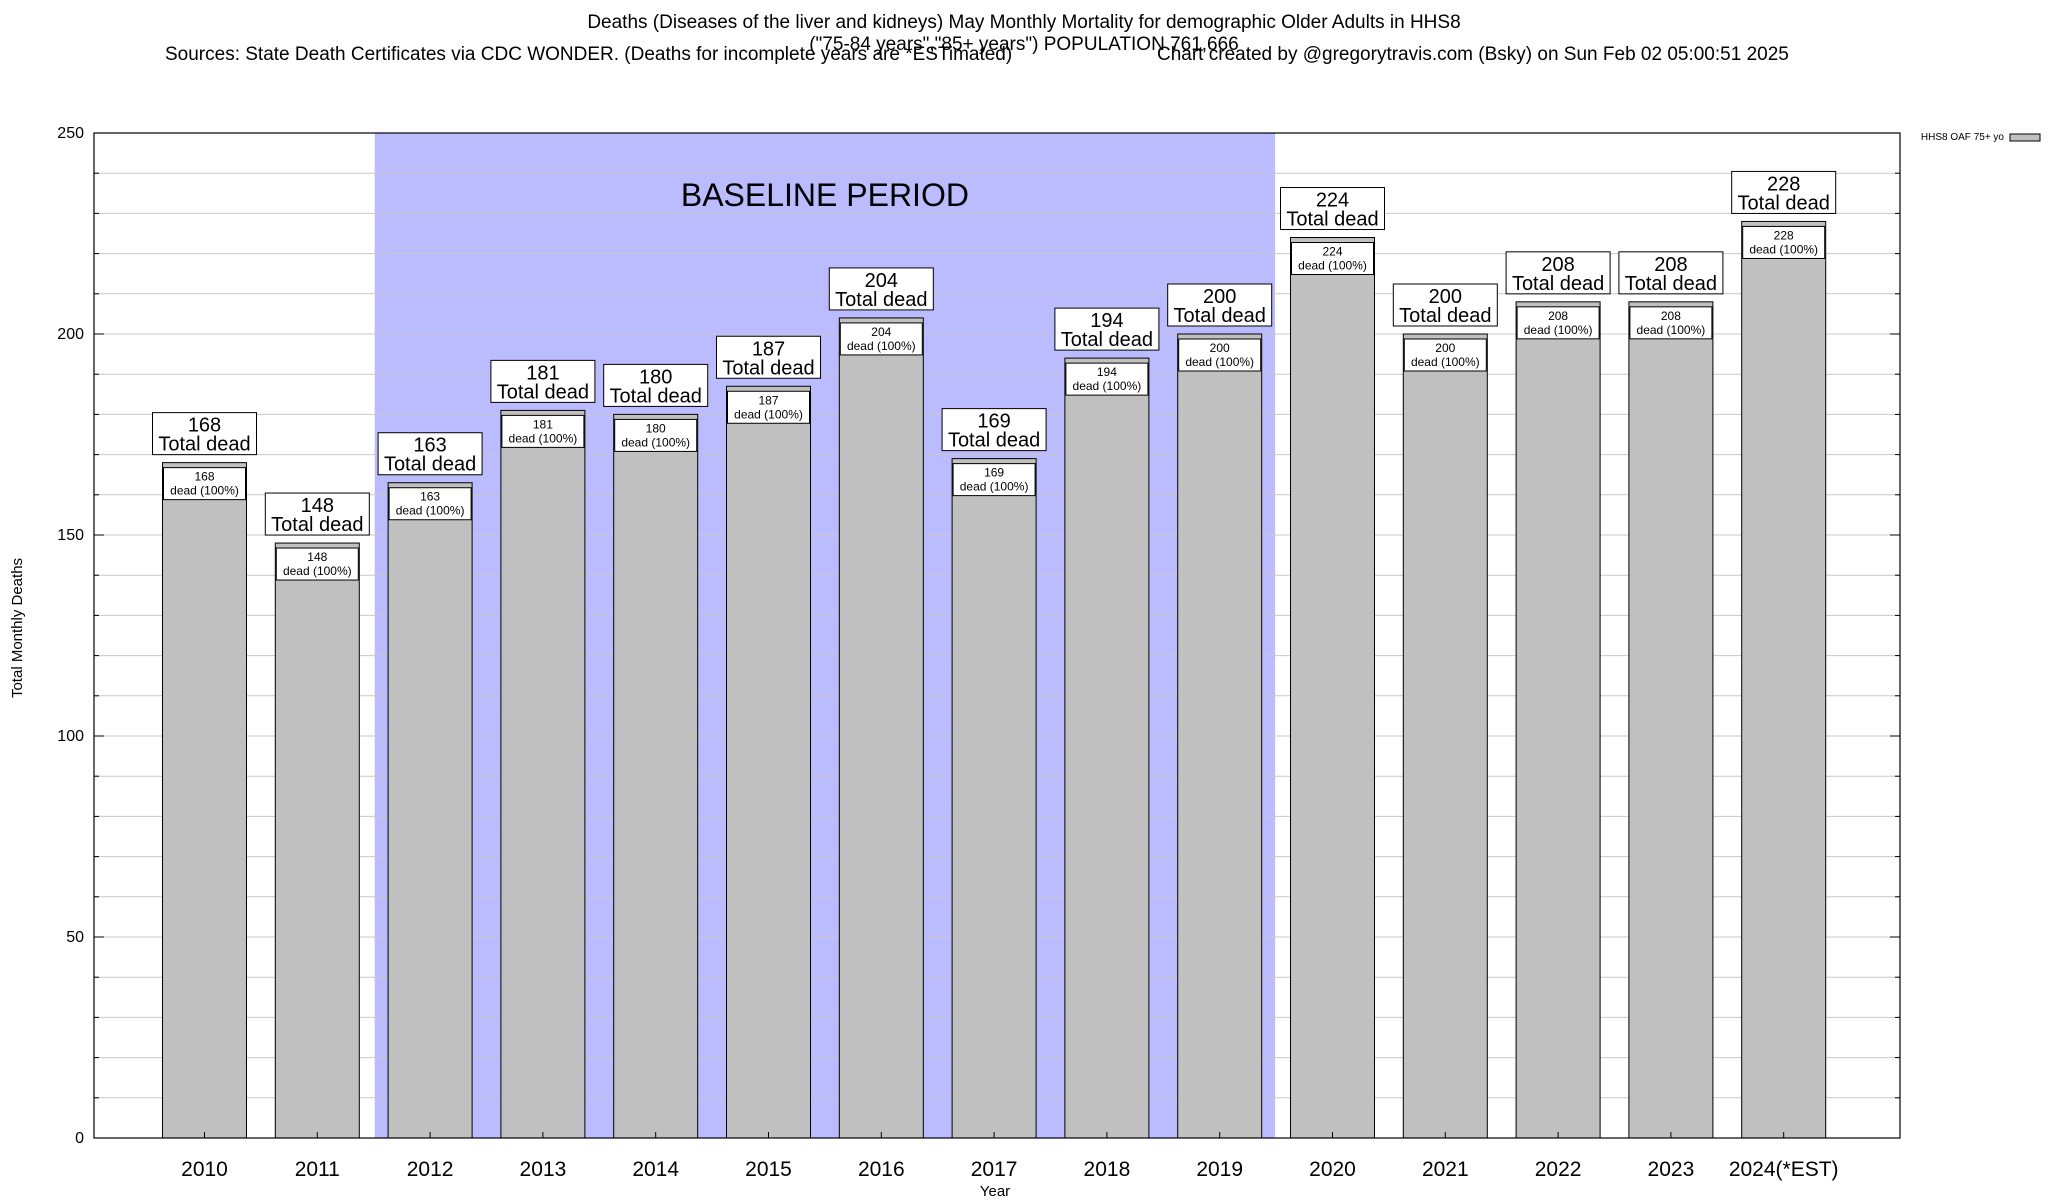  I want to click on top-label-value: 187, so click(768, 349).